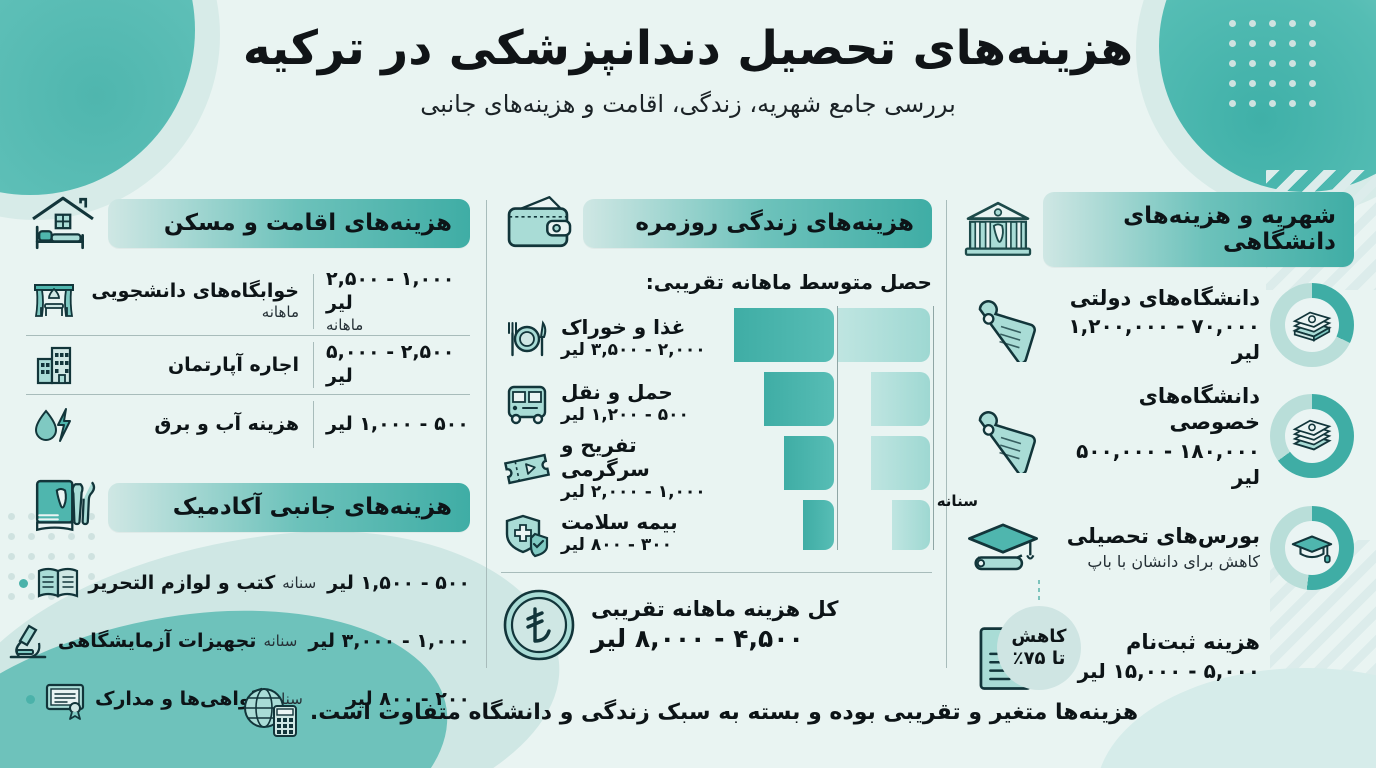  I want to click on tuition-item-public-text: دانشگاه‌های دولتی ۷۰,۰۰۰ - ۱,۲۰۰,۰۰۰ لیر, so click(1157, 325).